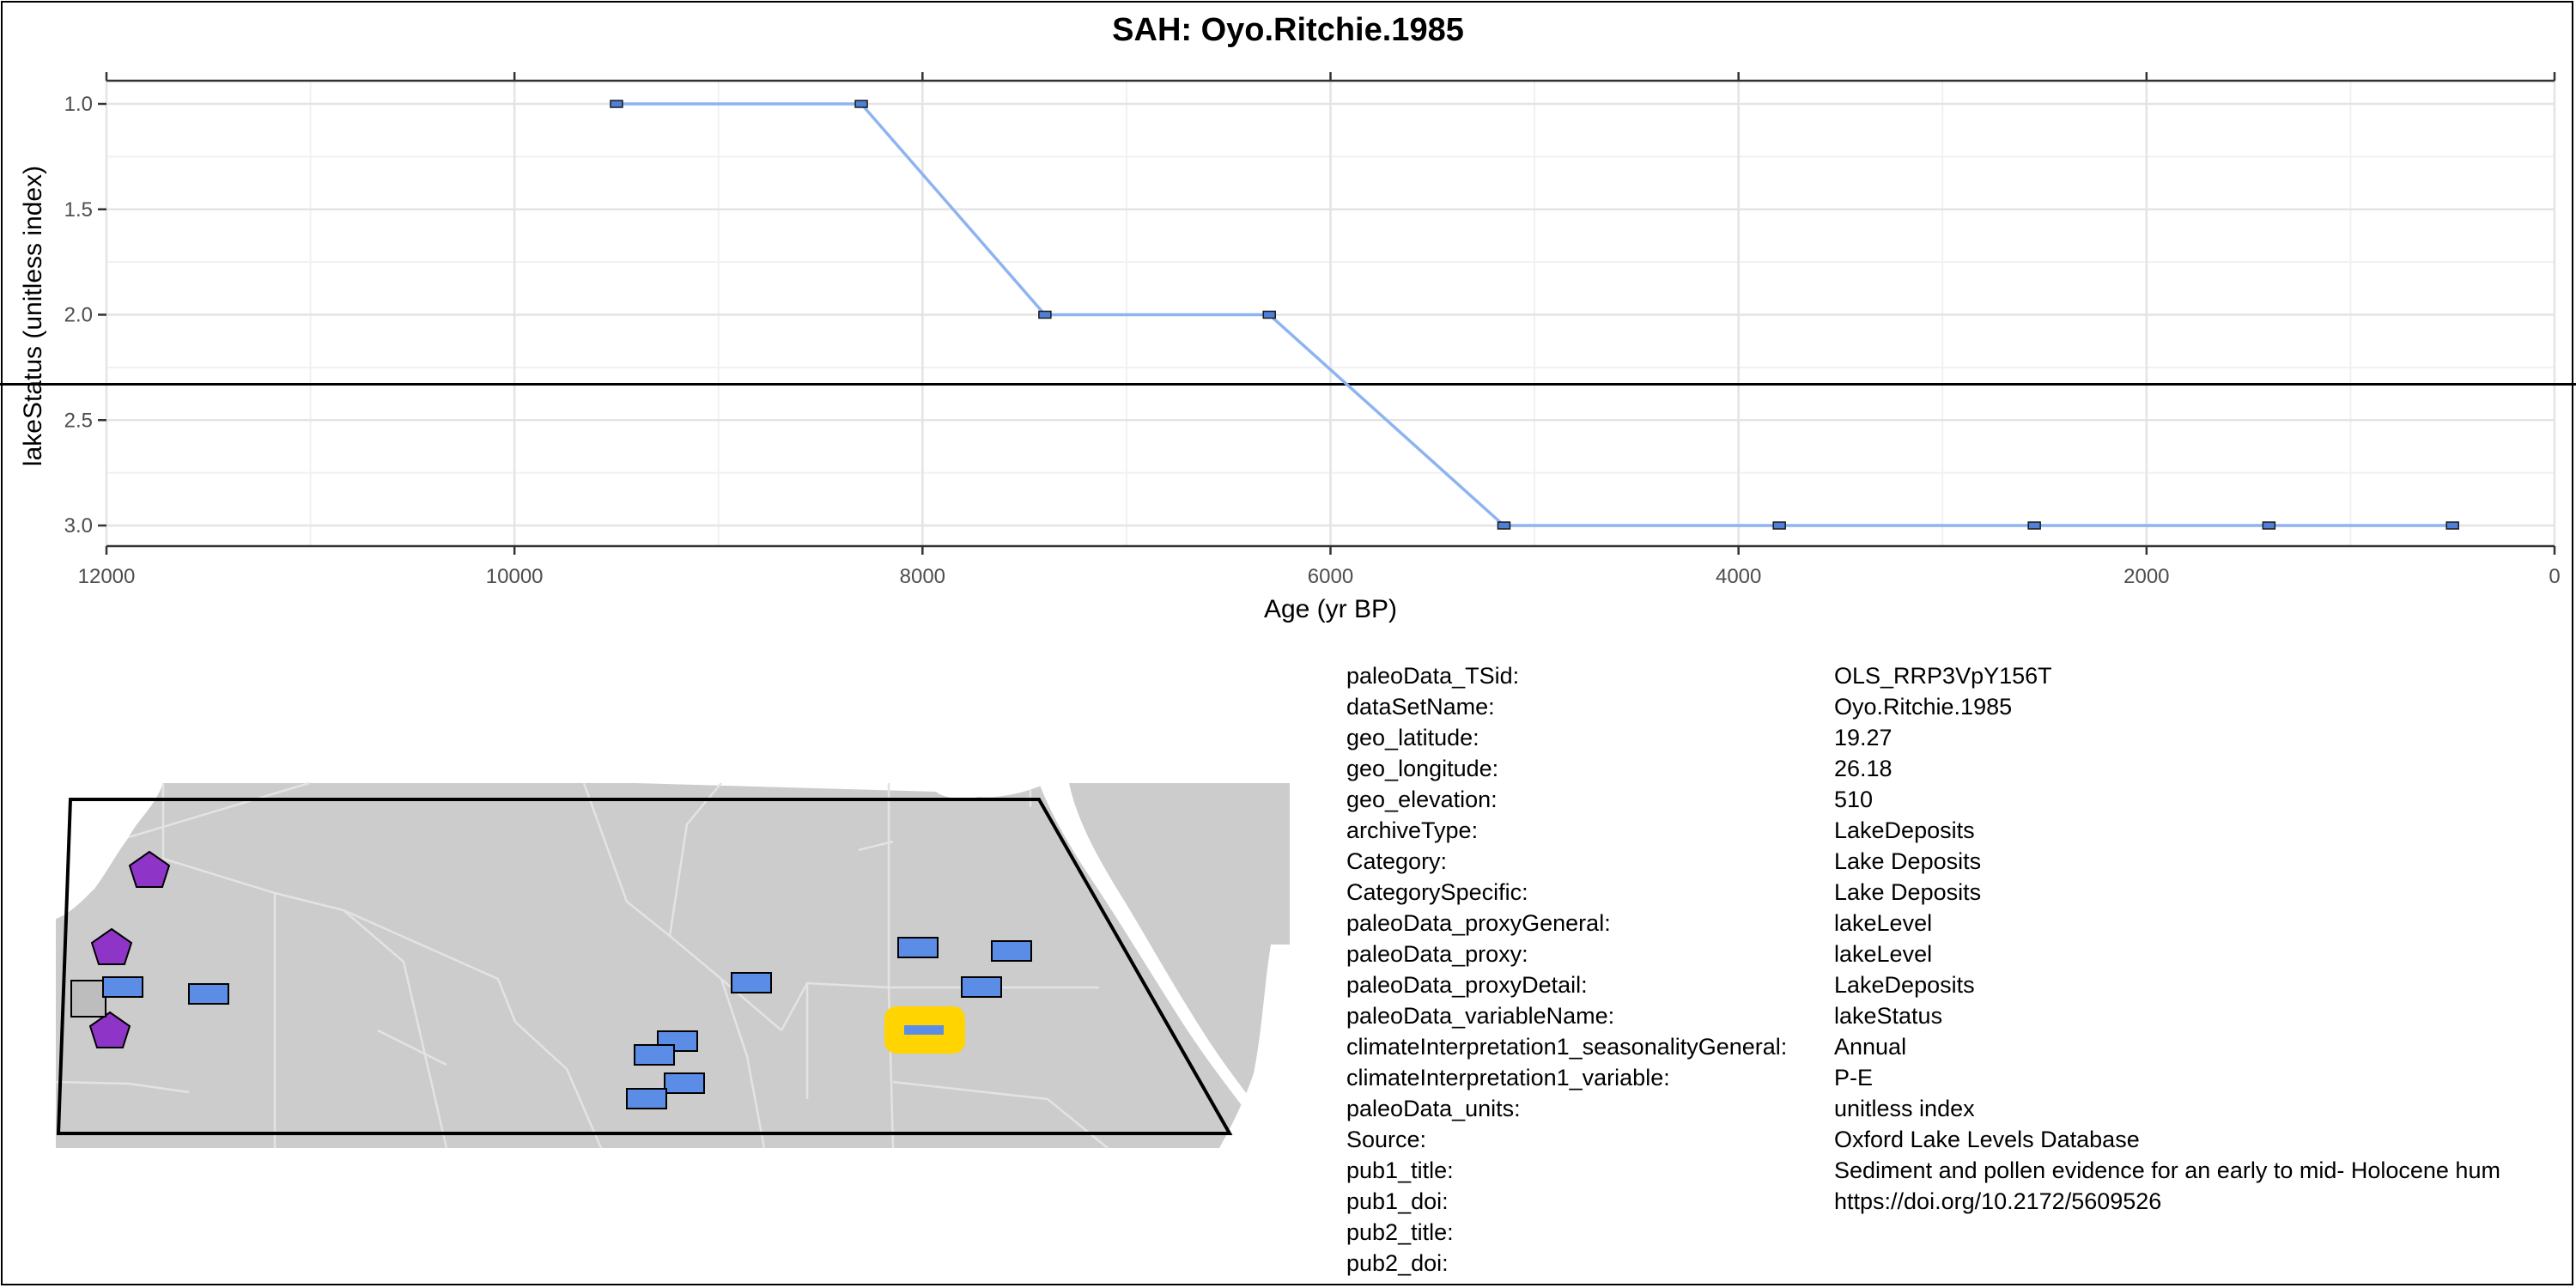  What do you see at coordinates (1330, 609) in the screenshot?
I see `x-axis-label: Age (yr BP)` at bounding box center [1330, 609].